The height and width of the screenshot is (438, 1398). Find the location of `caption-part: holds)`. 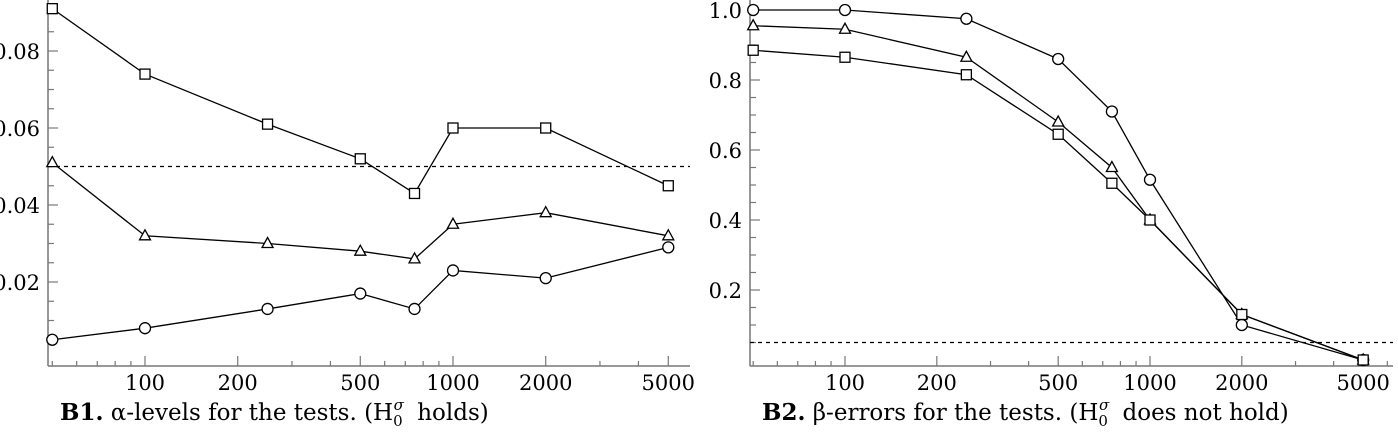

caption-part: holds) is located at coordinates (449, 413).